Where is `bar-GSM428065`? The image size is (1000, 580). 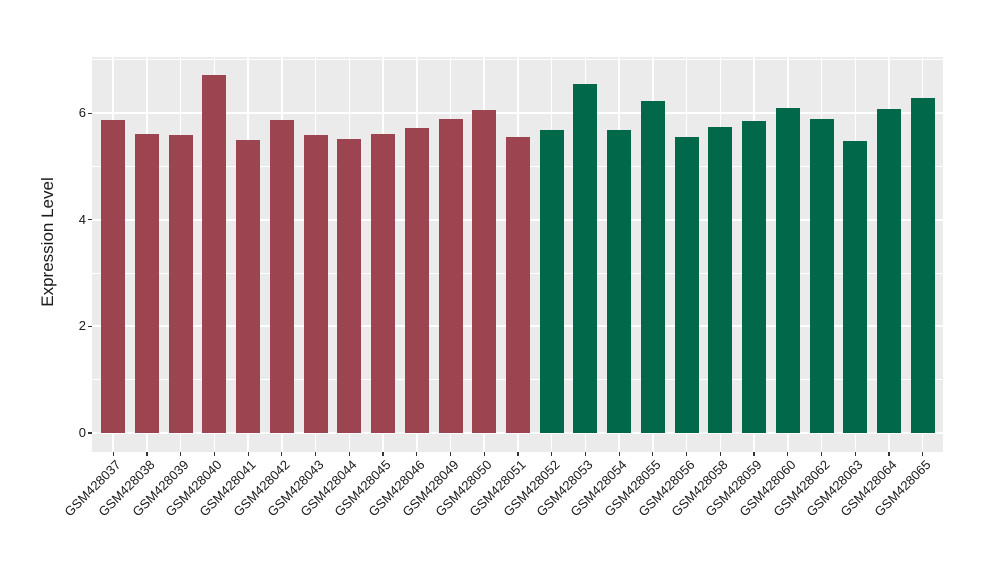 bar-GSM428065 is located at coordinates (922, 265).